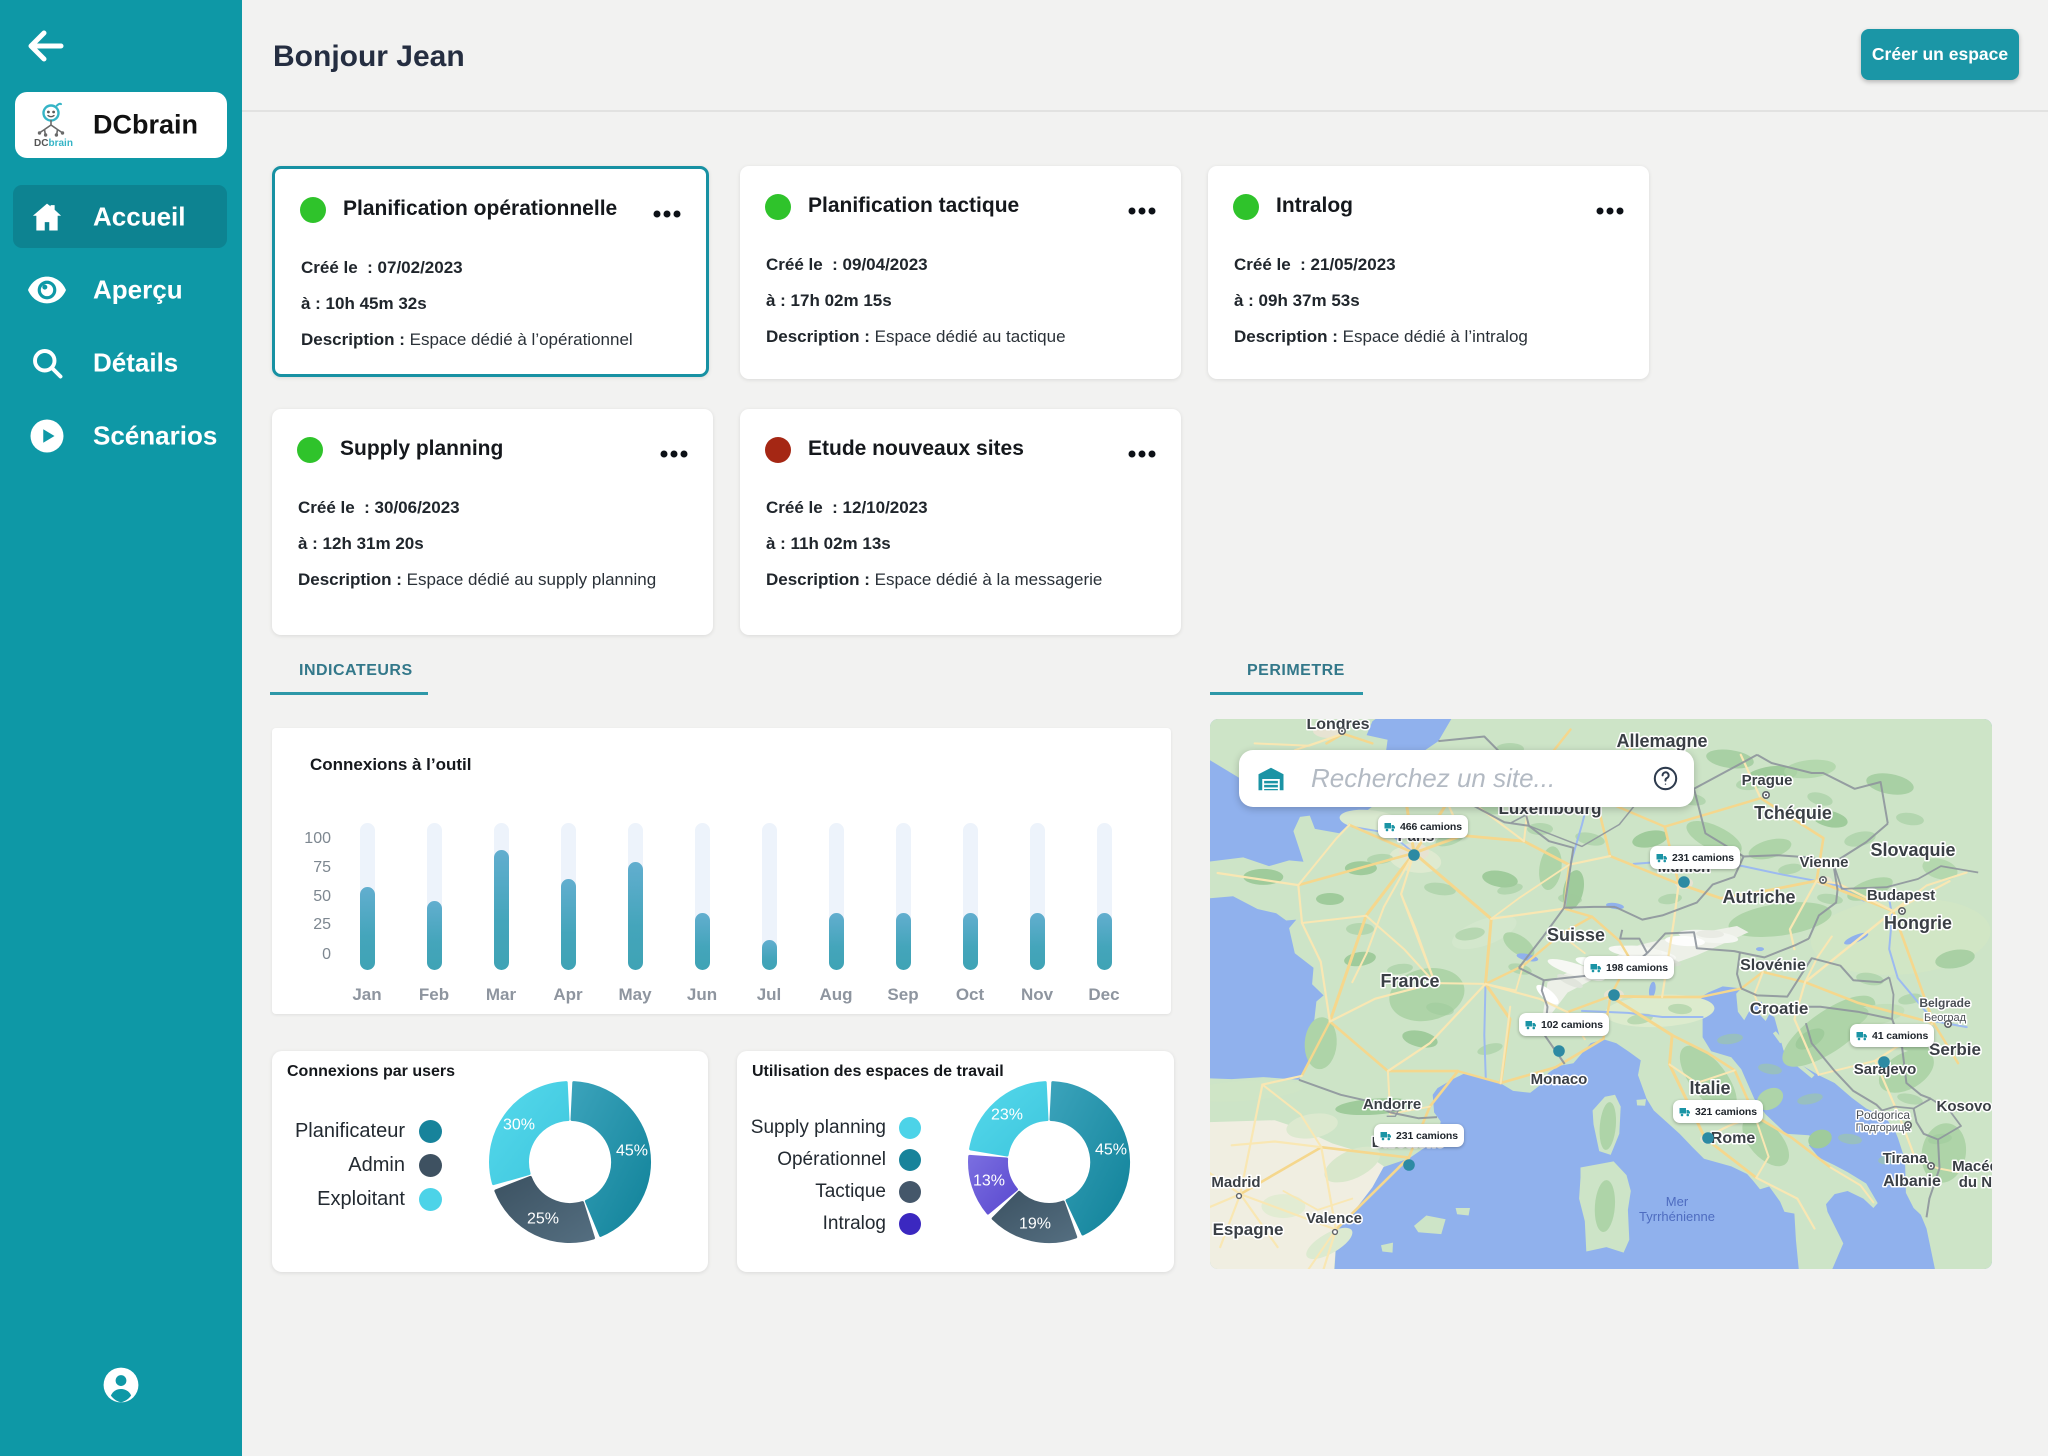 This screenshot has width=2048, height=1456. I want to click on svg-text: Prague, so click(1767, 780).